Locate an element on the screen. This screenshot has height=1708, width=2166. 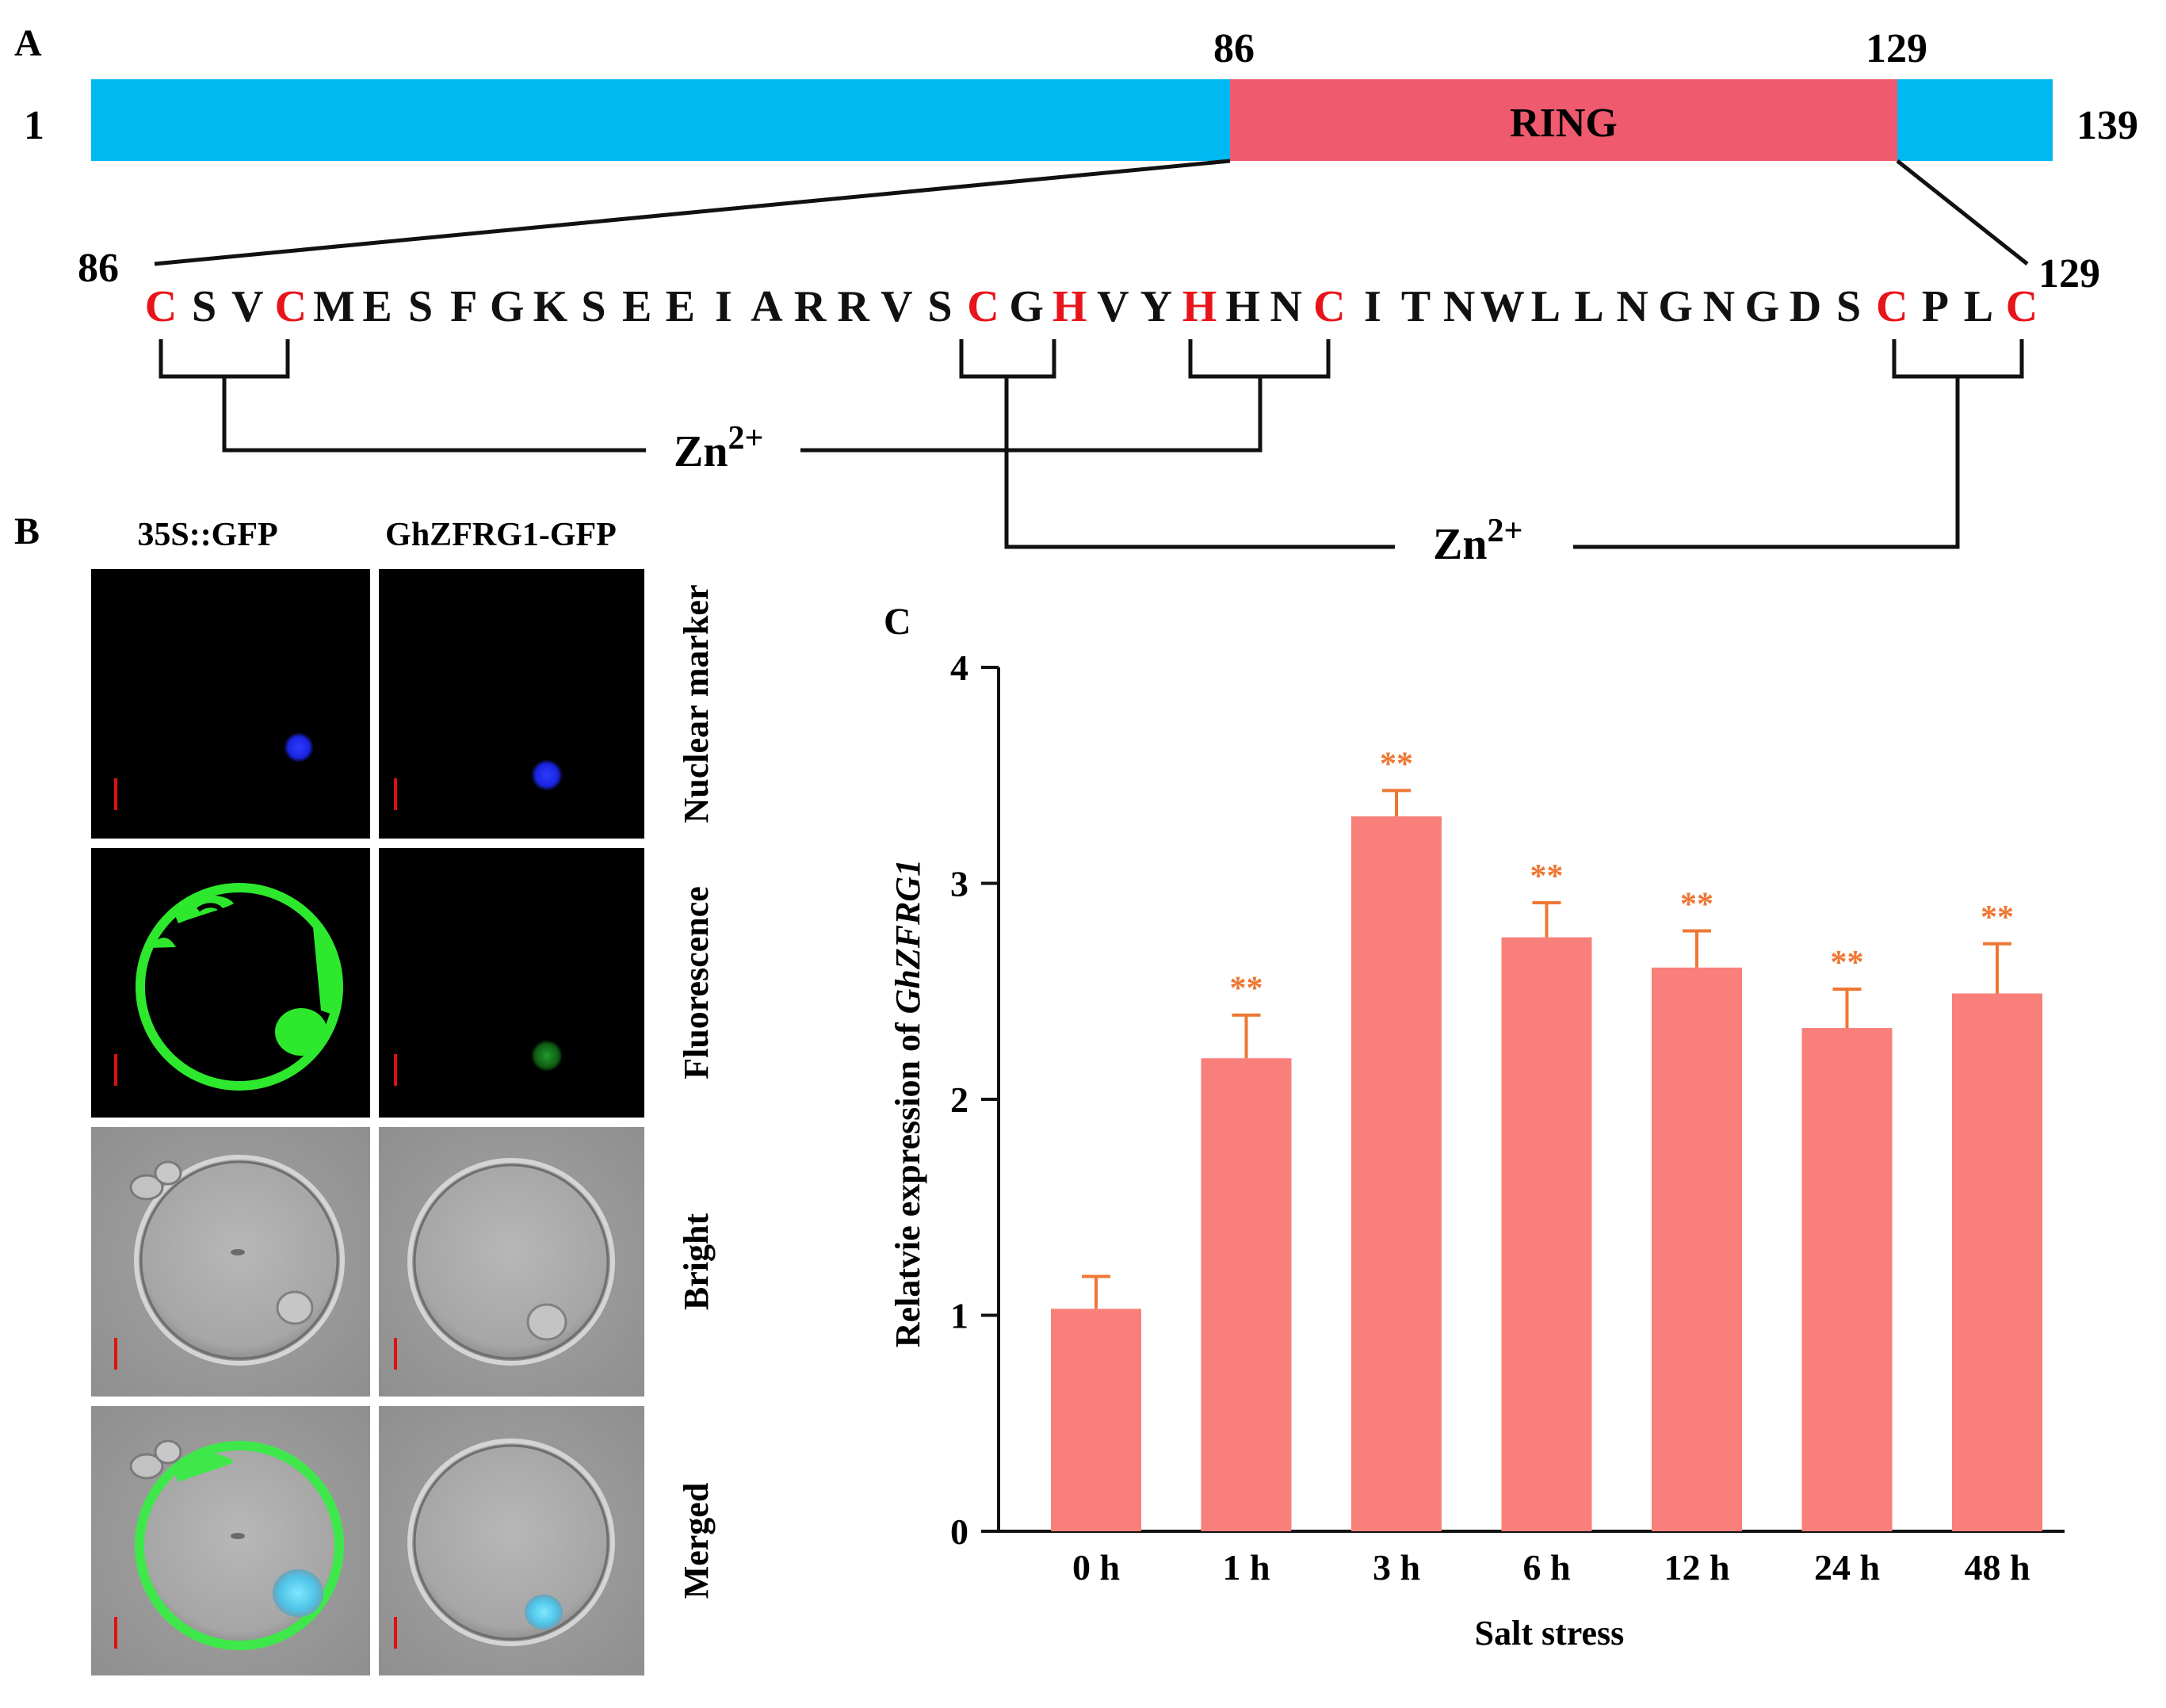
x-tick-label: 6 h is located at coordinates (1546, 1567).